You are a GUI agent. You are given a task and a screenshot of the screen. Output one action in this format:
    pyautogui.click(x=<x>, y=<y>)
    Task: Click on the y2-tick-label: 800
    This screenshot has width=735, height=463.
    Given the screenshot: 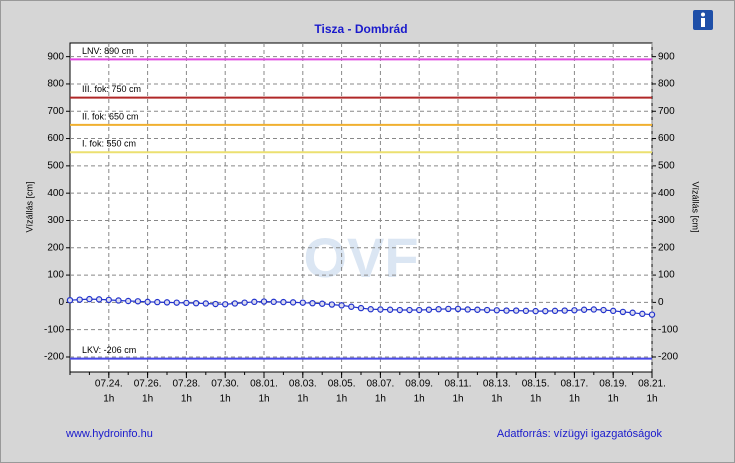 What is the action you would take?
    pyautogui.click(x=666, y=84)
    